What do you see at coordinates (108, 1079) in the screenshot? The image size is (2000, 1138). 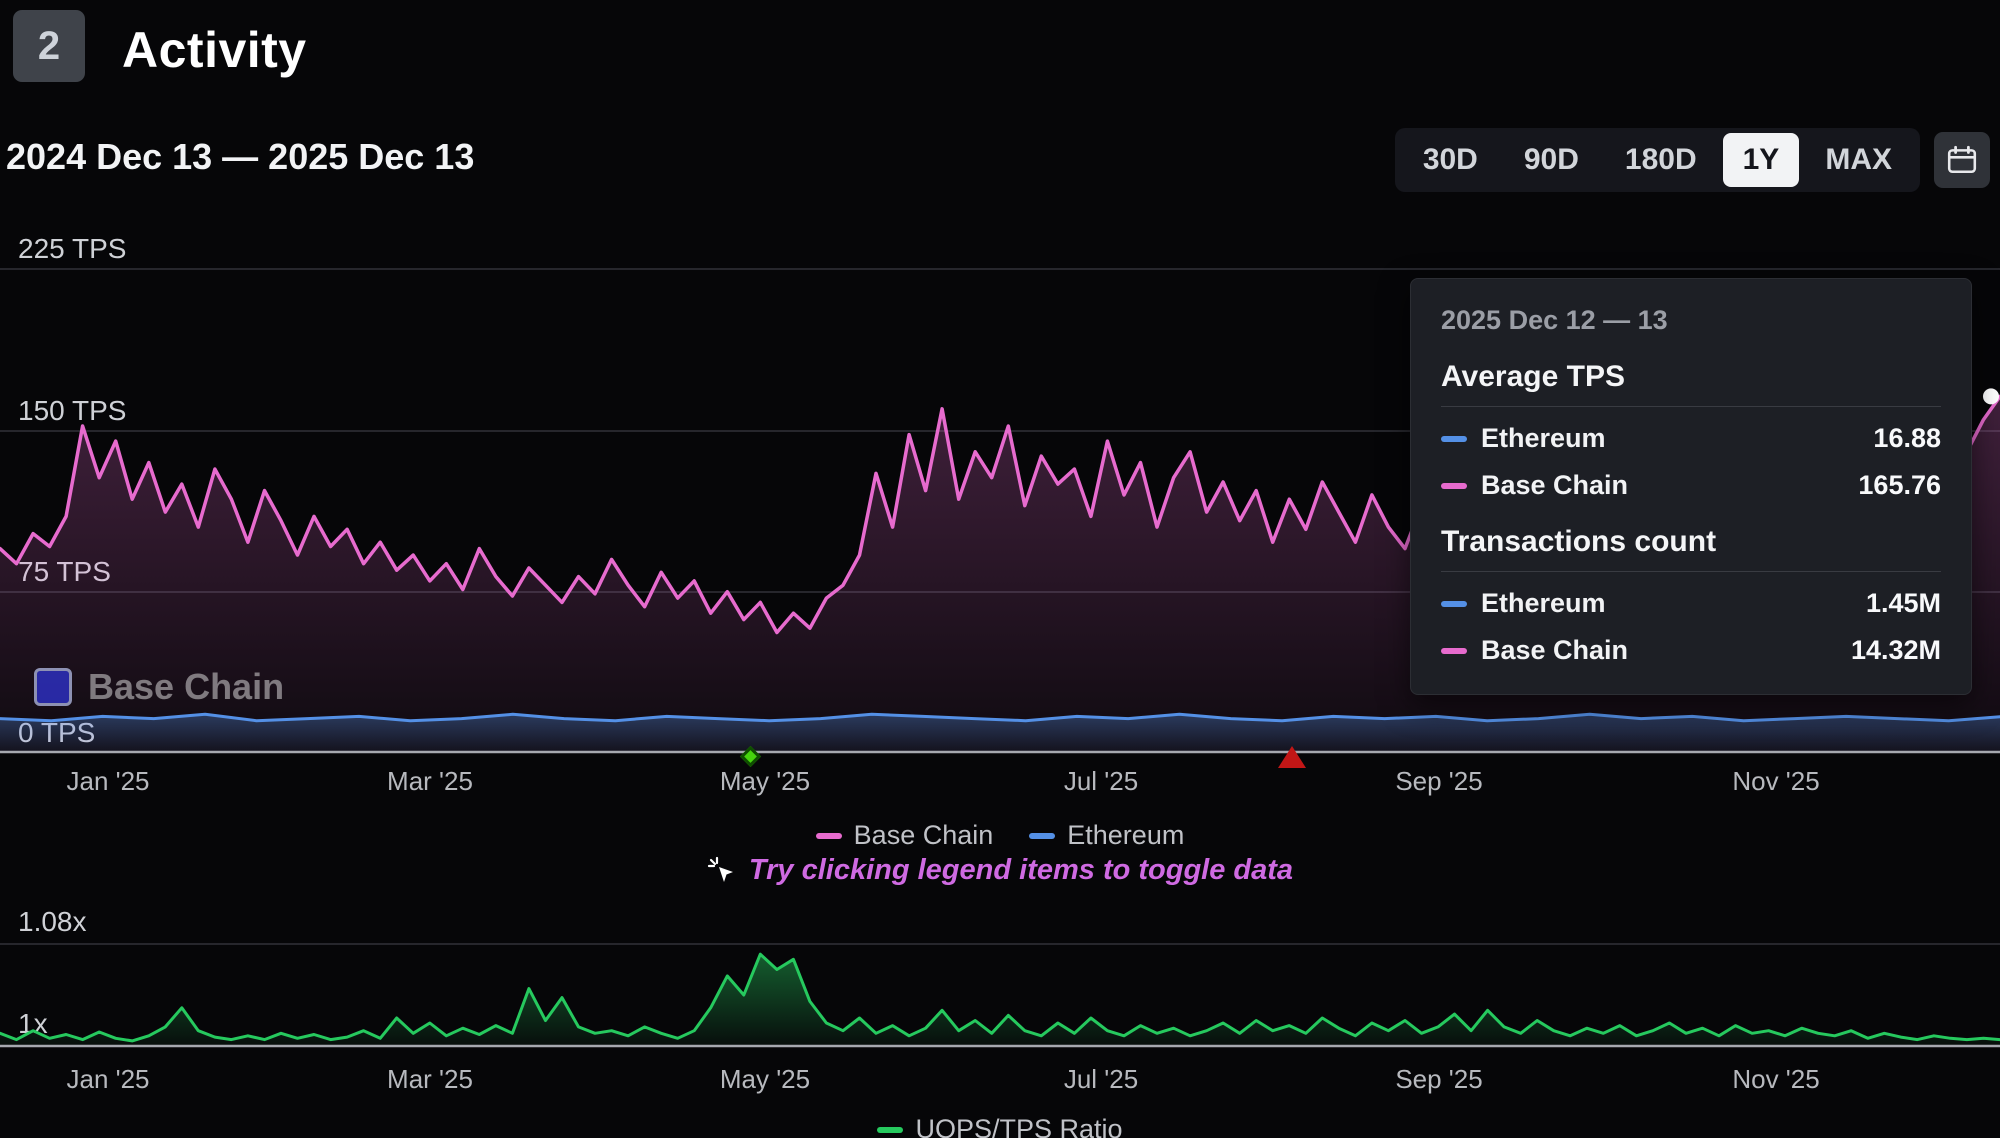 I see `ratio-x-label-jan: Jan '25` at bounding box center [108, 1079].